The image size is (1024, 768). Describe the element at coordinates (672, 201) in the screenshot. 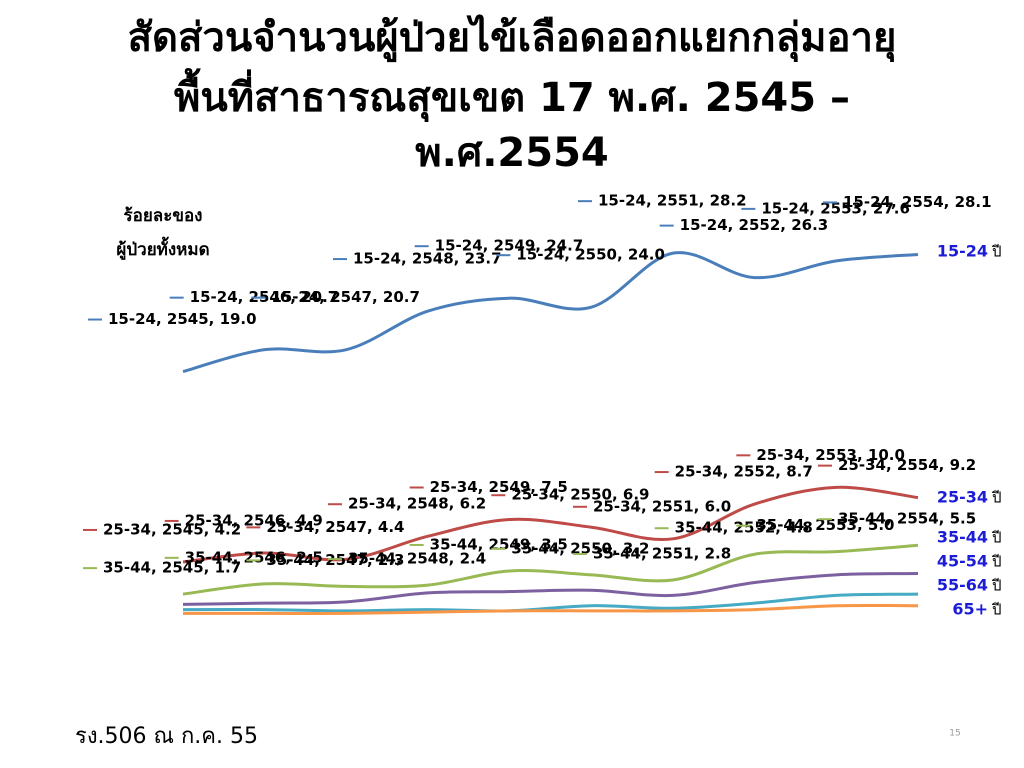

I see `data-label: 15-24, 2551, 28.2` at that location.